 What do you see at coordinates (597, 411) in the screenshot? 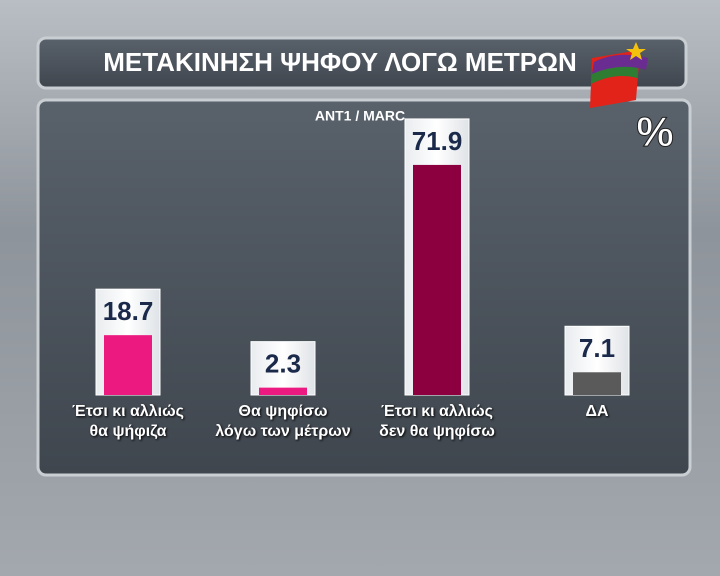
I see `category-label: ΔΑ` at bounding box center [597, 411].